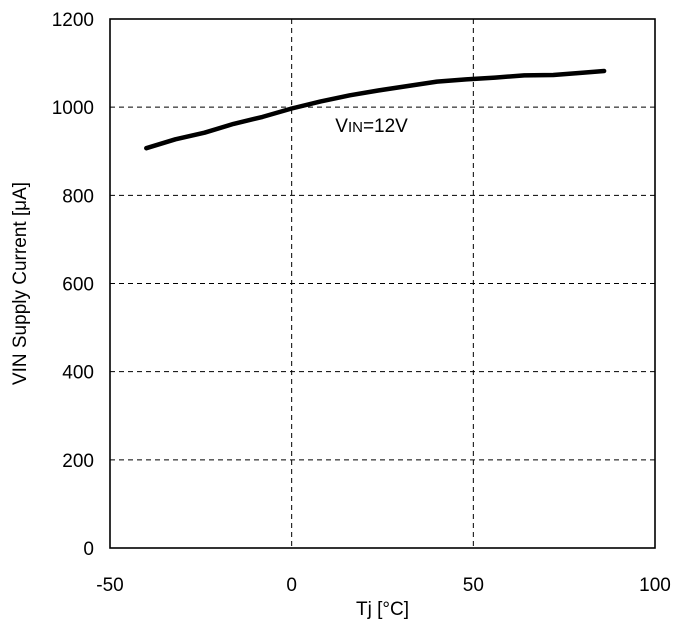  I want to click on x-tick-label: 0, so click(291, 585).